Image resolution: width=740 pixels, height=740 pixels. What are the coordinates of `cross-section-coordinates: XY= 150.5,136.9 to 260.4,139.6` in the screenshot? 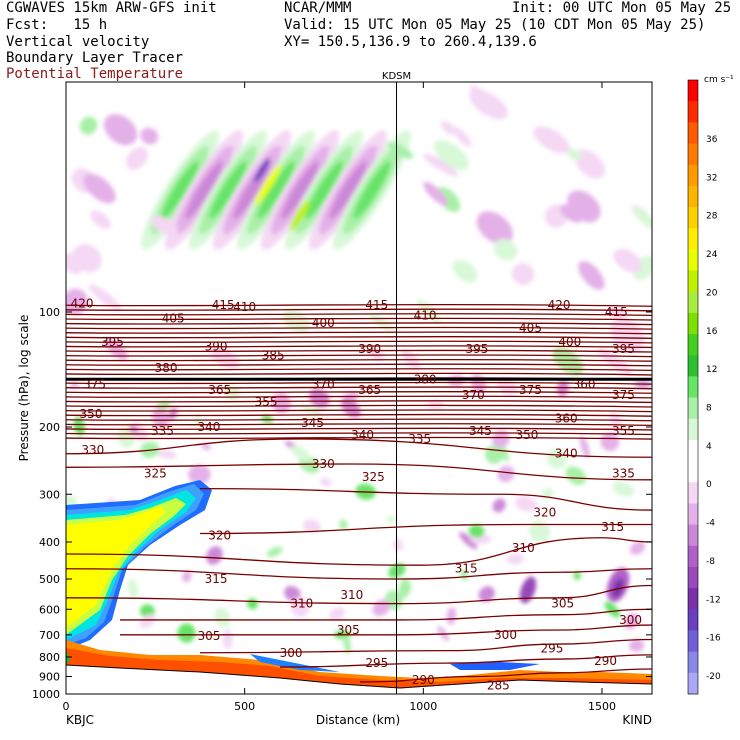 It's located at (410, 42).